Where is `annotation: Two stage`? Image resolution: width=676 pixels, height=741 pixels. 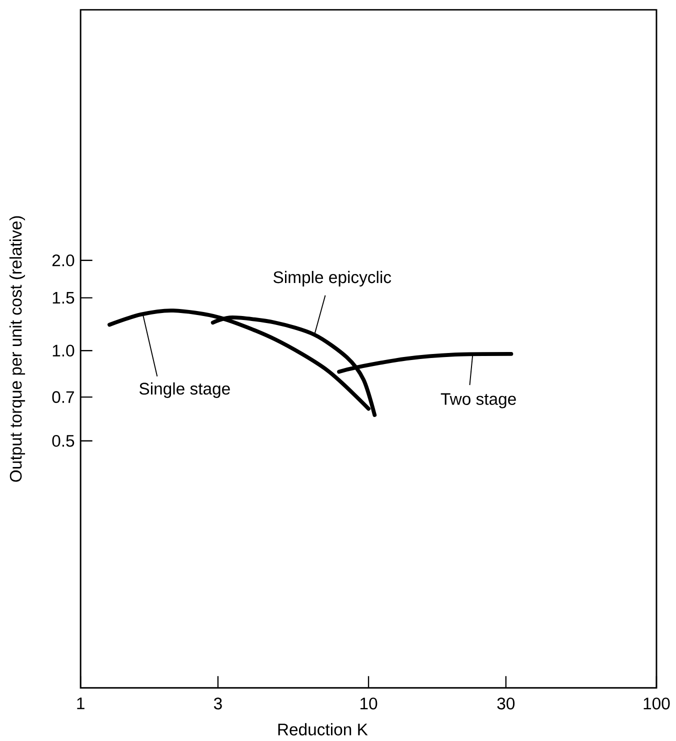
annotation: Two stage is located at coordinates (478, 400).